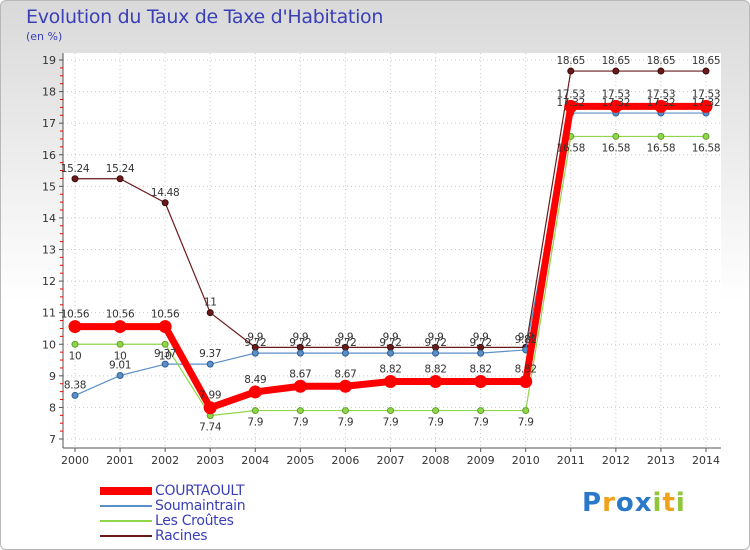 The image size is (750, 550). Describe the element at coordinates (200, 506) in the screenshot. I see `legend-label: Soumaintrain` at that location.